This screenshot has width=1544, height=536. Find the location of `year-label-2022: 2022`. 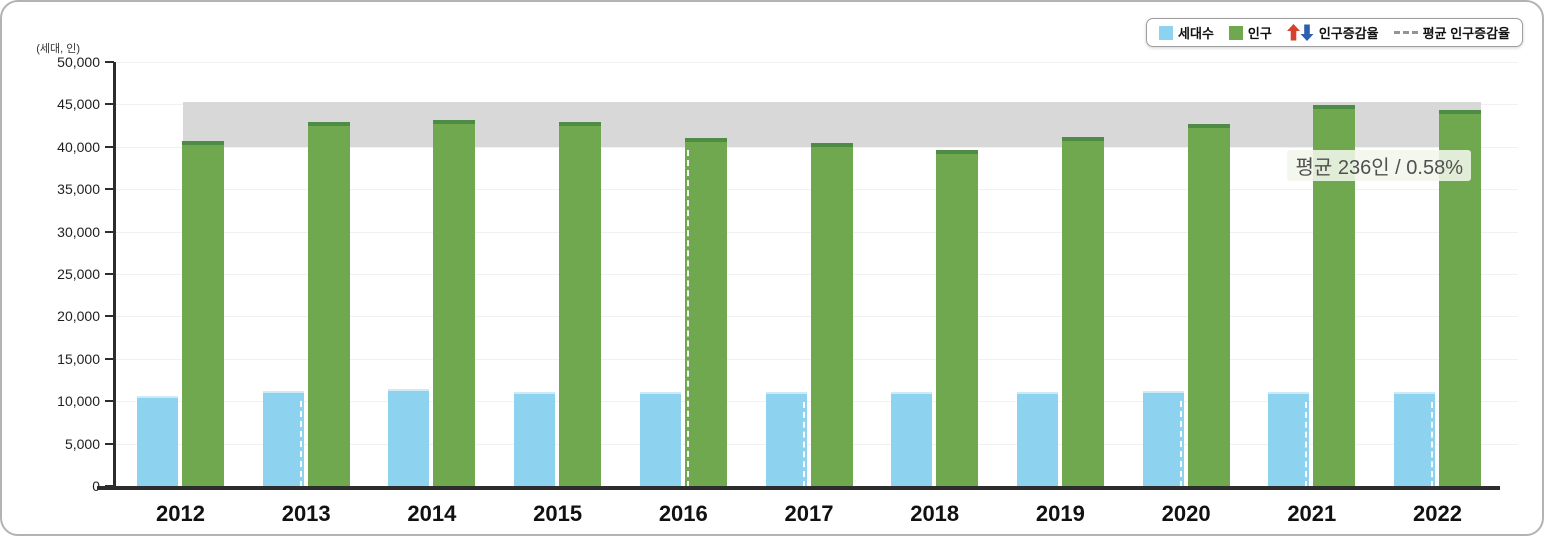

year-label-2022: 2022 is located at coordinates (1437, 513).